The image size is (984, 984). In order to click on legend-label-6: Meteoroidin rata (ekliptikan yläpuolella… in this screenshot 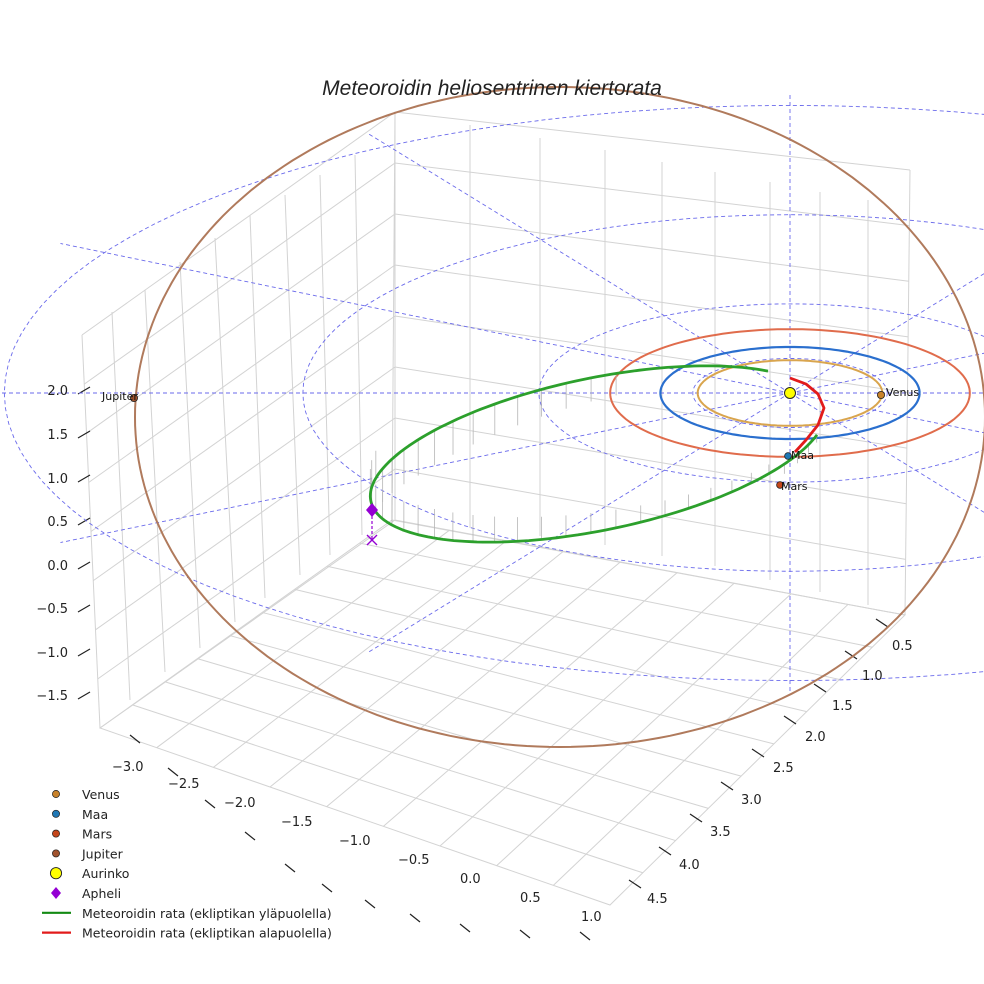, I will do `click(207, 913)`.